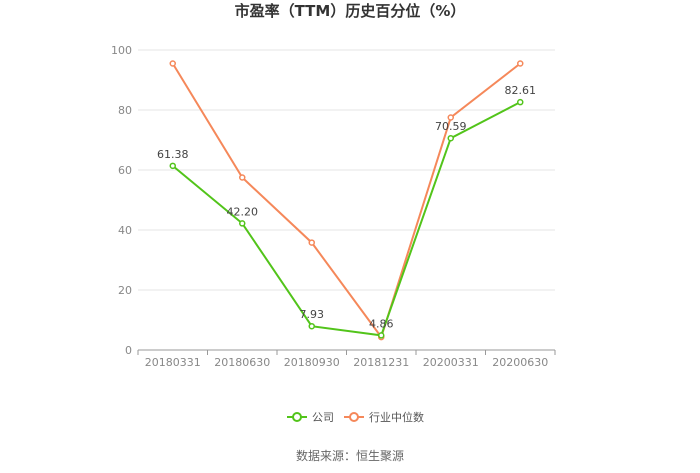 Image resolution: width=700 pixels, height=473 pixels. I want to click on x-tick-label: 20180930, so click(312, 362).